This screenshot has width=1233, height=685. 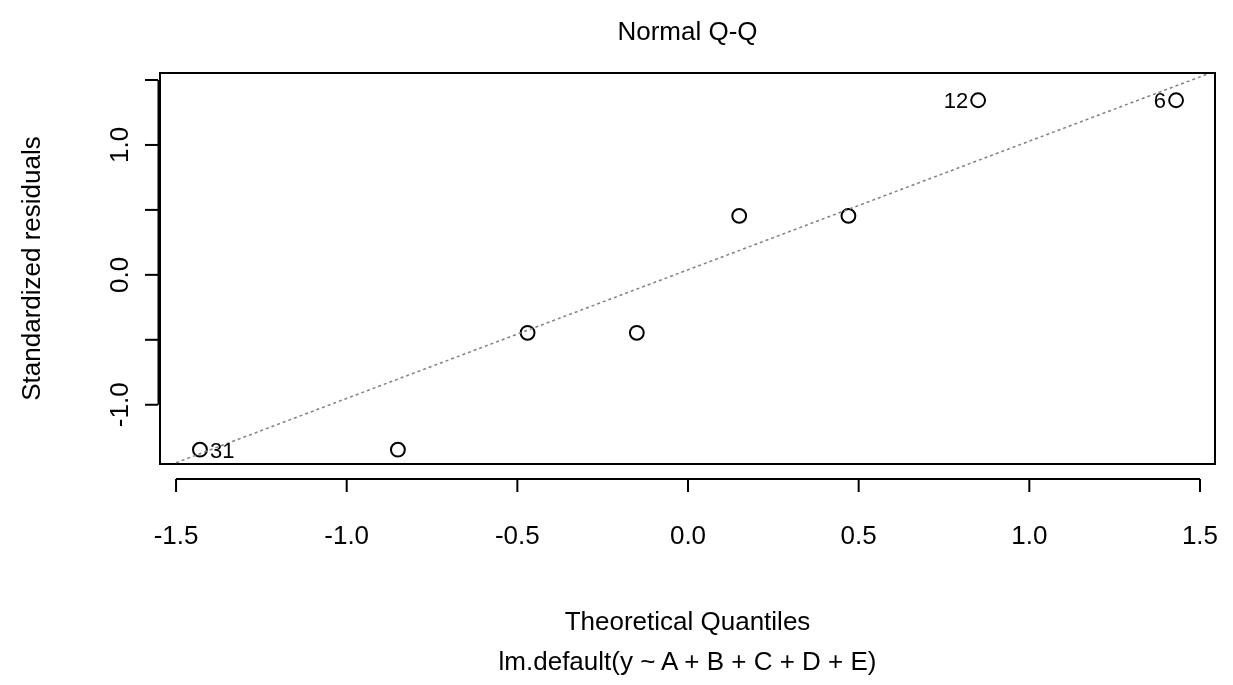 What do you see at coordinates (222, 450) in the screenshot?
I see `annotation: 31` at bounding box center [222, 450].